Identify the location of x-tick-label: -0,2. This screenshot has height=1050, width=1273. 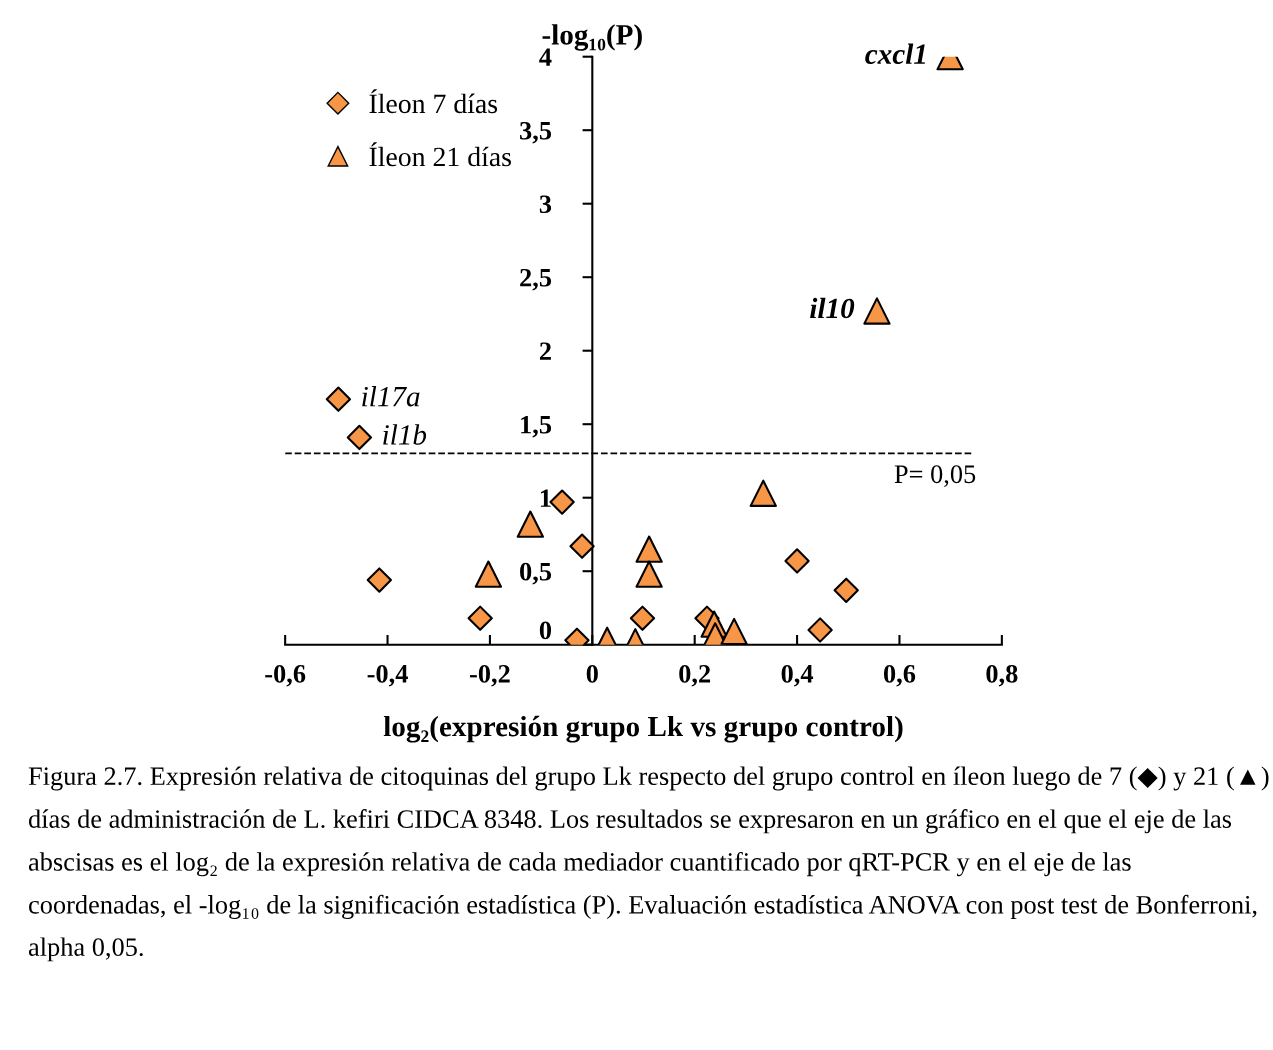
(490, 675).